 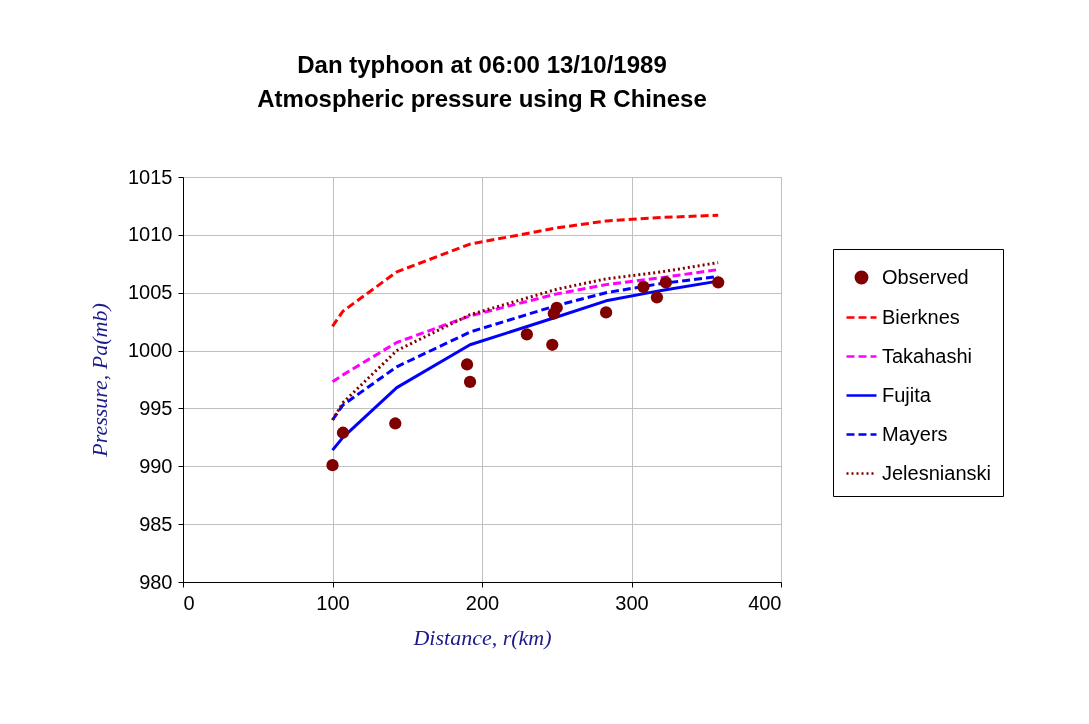 What do you see at coordinates (525, 270) in the screenshot?
I see `line-series` at bounding box center [525, 270].